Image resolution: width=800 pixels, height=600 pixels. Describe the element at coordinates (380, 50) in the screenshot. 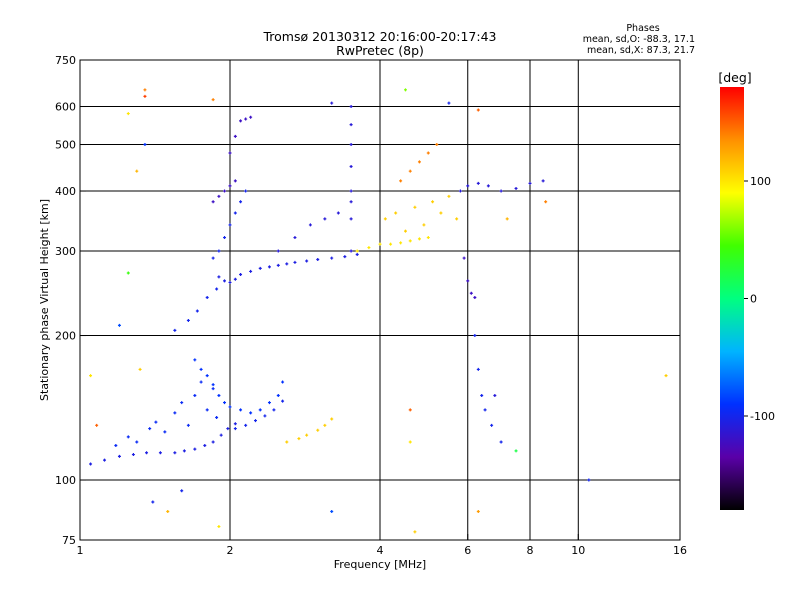

I see `chart-subtitle: RwPretec (8p)` at that location.